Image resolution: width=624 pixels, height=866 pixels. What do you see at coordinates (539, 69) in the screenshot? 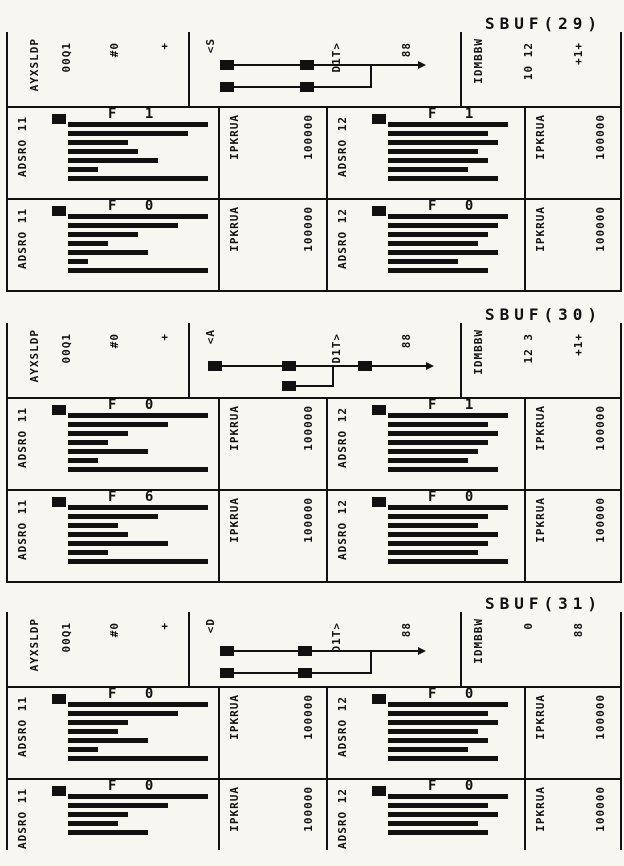
I see `header-right-section: IDMBBW 10 12 +1+` at bounding box center [539, 69].